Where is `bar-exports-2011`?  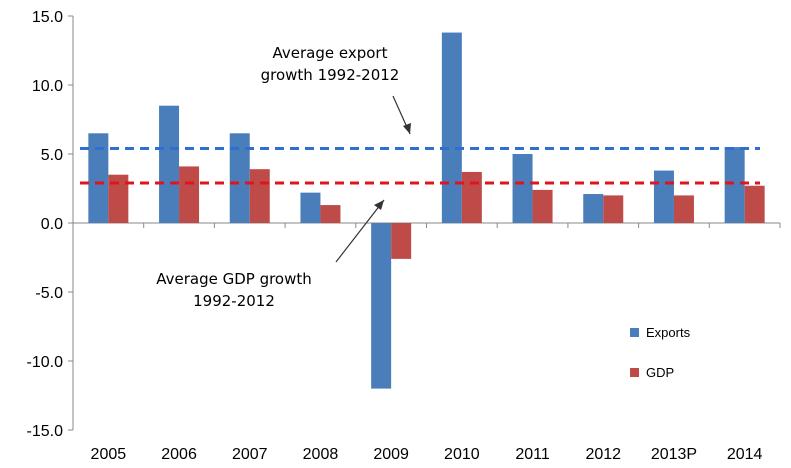
bar-exports-2011 is located at coordinates (522, 188).